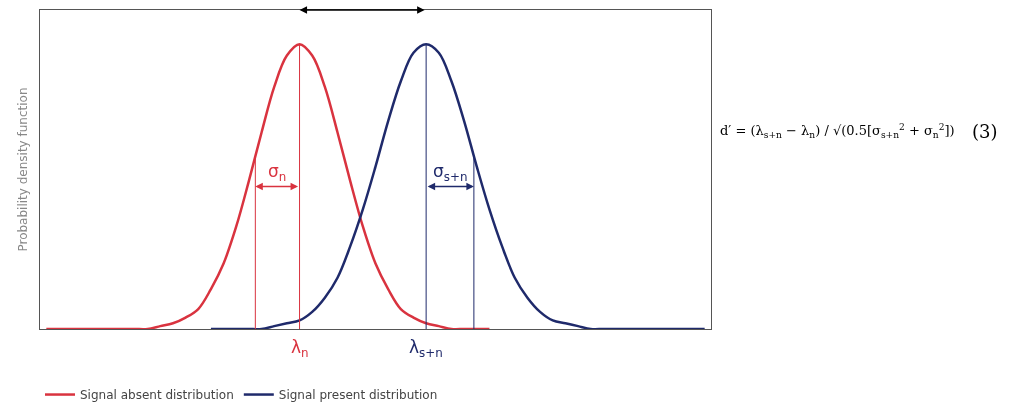  What do you see at coordinates (985, 131) in the screenshot?
I see `text: (3)` at bounding box center [985, 131].